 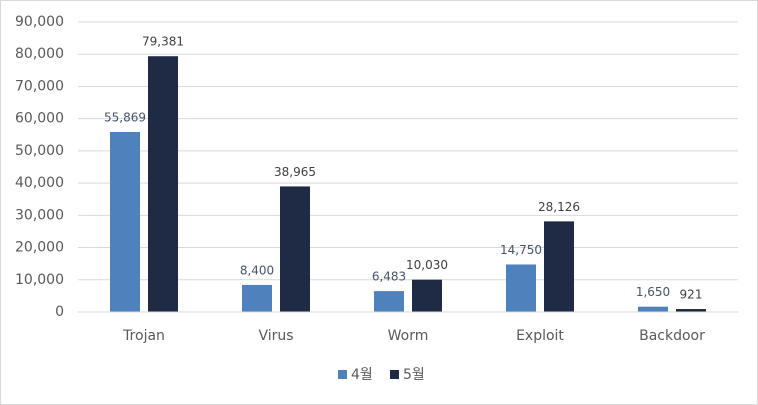 What do you see at coordinates (414, 375) in the screenshot?
I see `legend-label: 5월` at bounding box center [414, 375].